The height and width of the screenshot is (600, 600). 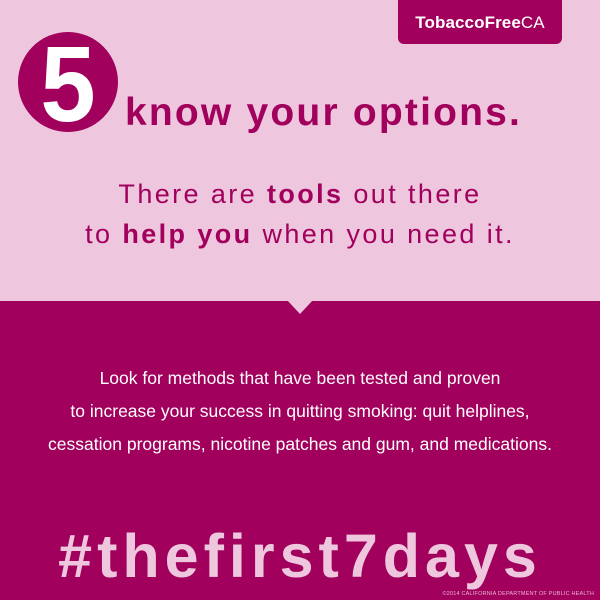 What do you see at coordinates (324, 112) in the screenshot?
I see `step-heading: know your options.` at bounding box center [324, 112].